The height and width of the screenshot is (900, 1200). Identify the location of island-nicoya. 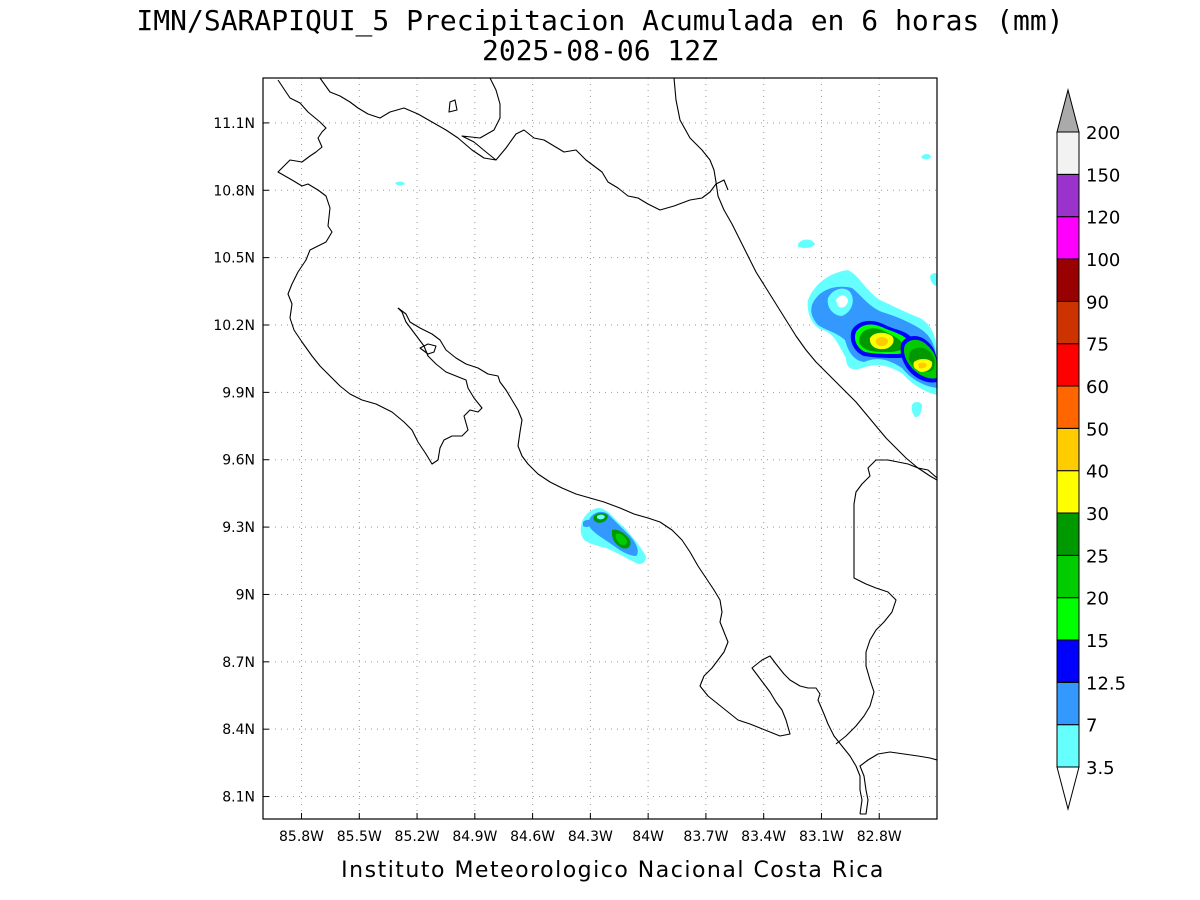
(428, 349).